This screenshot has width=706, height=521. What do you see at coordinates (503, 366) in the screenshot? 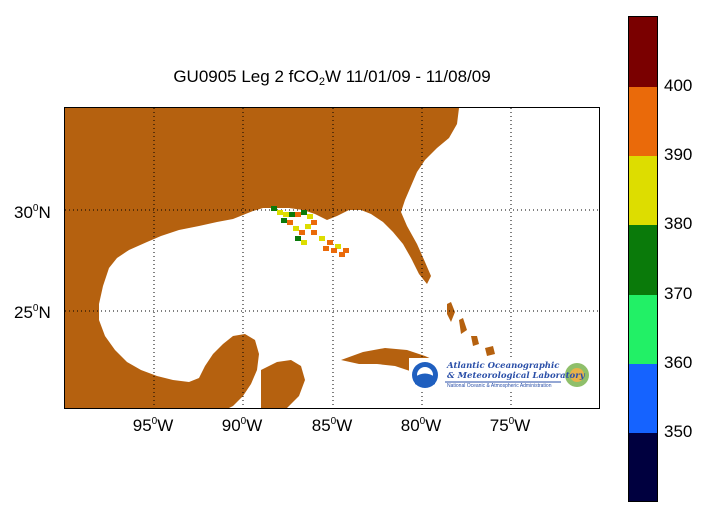
I see `logo-line1: Atlantic Oceanographic` at bounding box center [503, 366].